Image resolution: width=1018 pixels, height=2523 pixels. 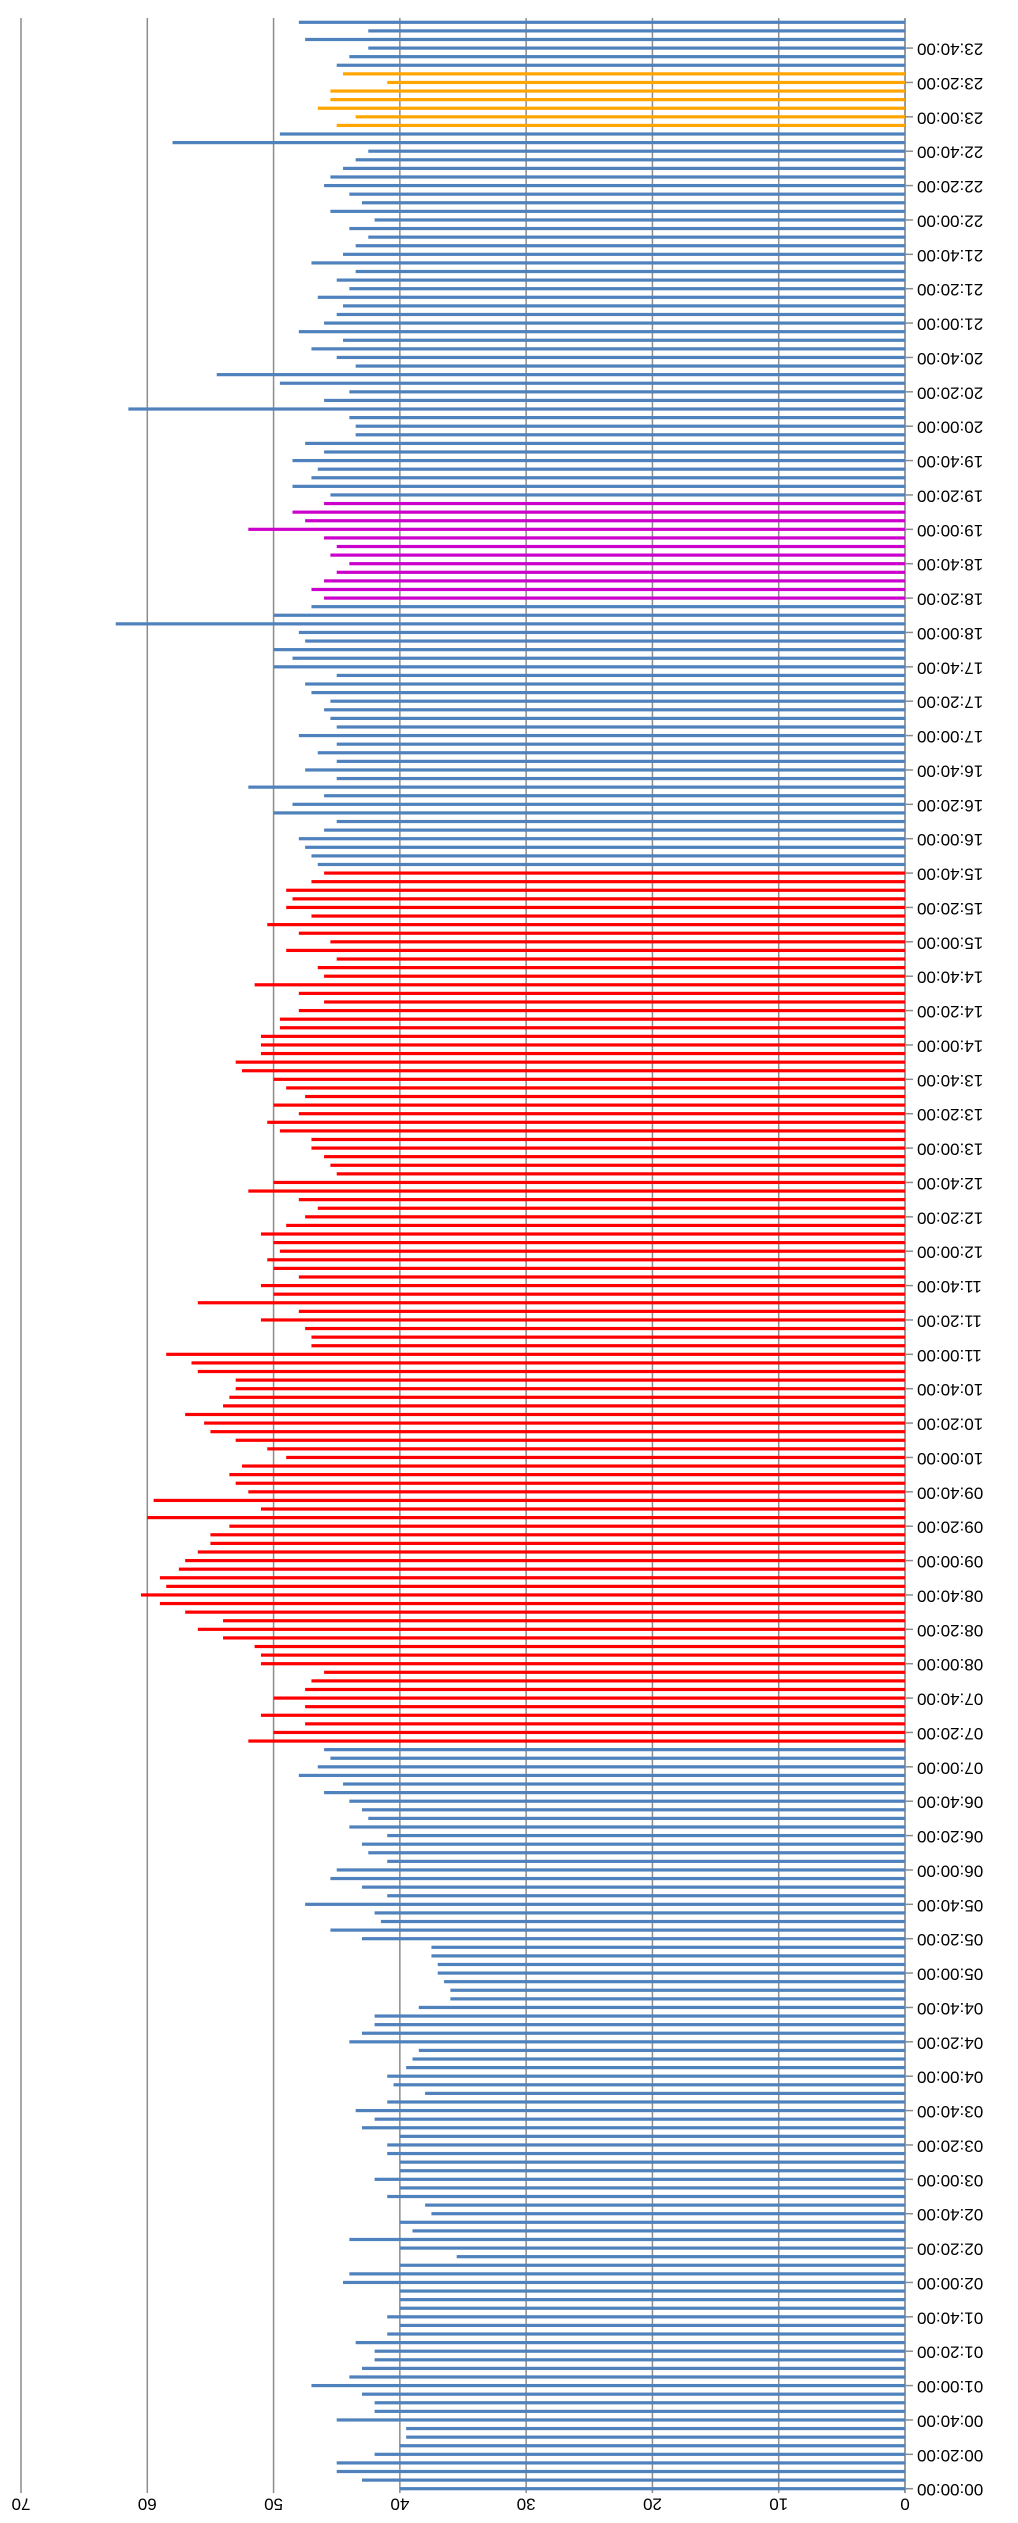 What do you see at coordinates (950, 1527) in the screenshot?
I see `x-tick-label: 09:20:00` at bounding box center [950, 1527].